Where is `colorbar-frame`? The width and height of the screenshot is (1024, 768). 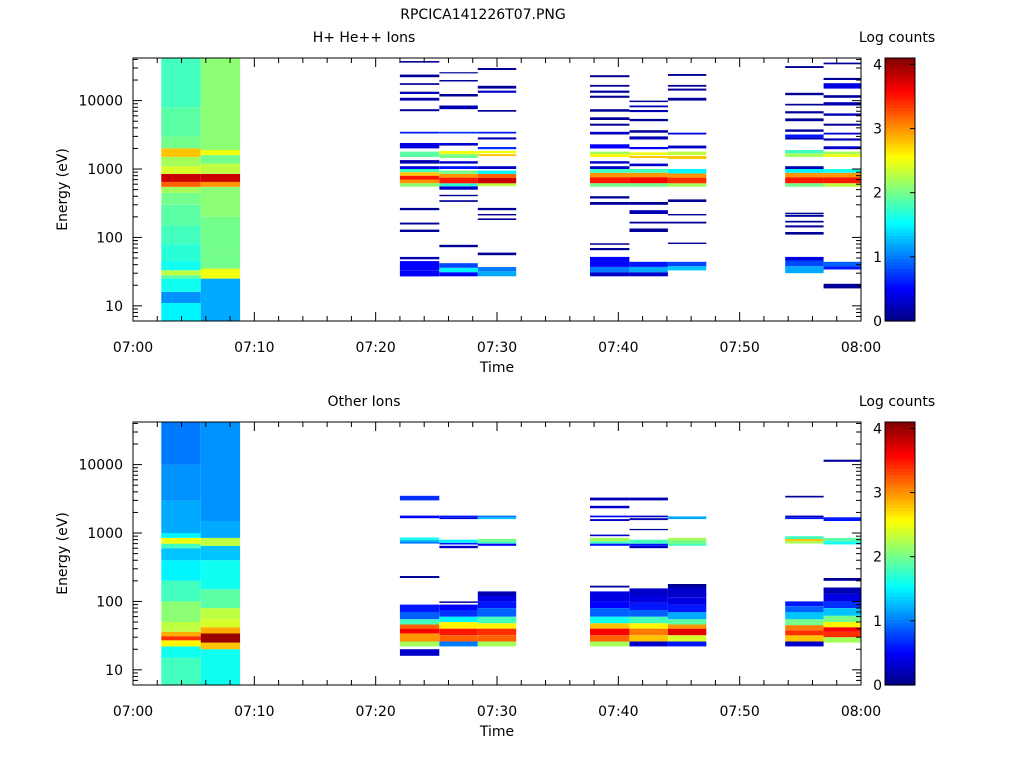
colorbar-frame is located at coordinates (900, 553).